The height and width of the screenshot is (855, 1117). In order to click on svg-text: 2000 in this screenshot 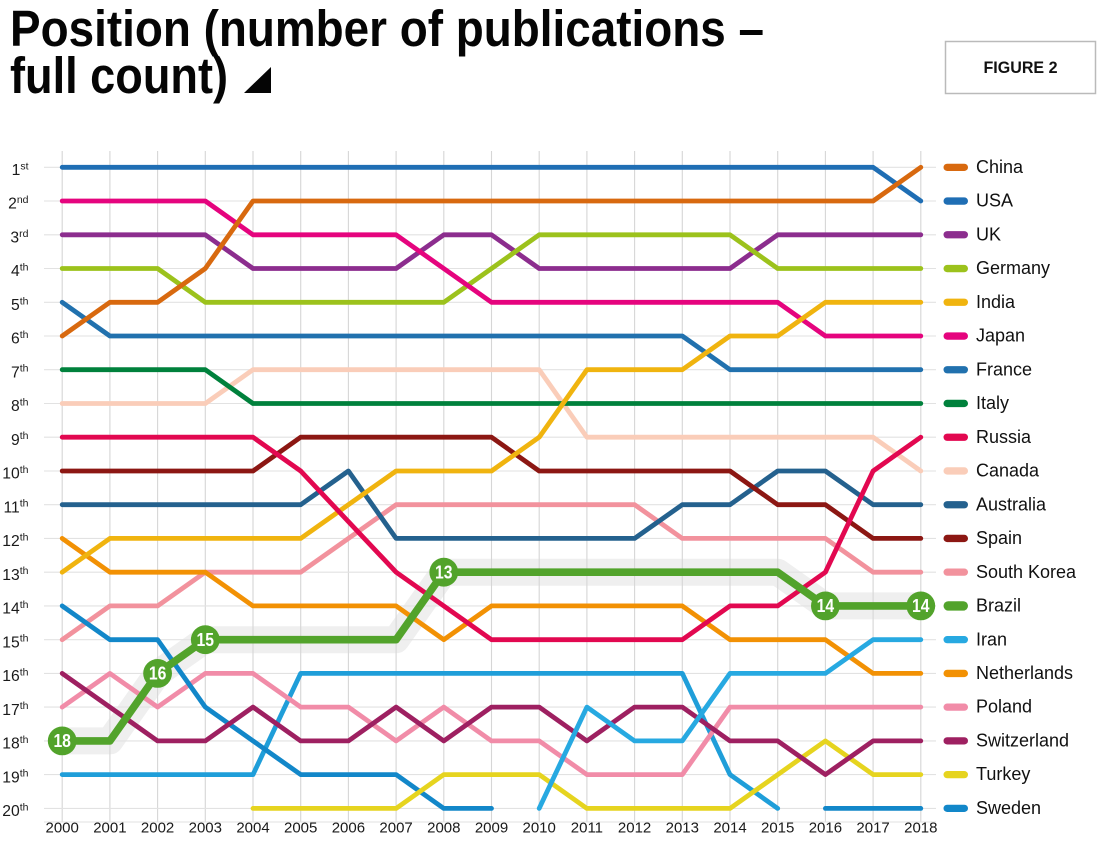, I will do `click(62, 828)`.